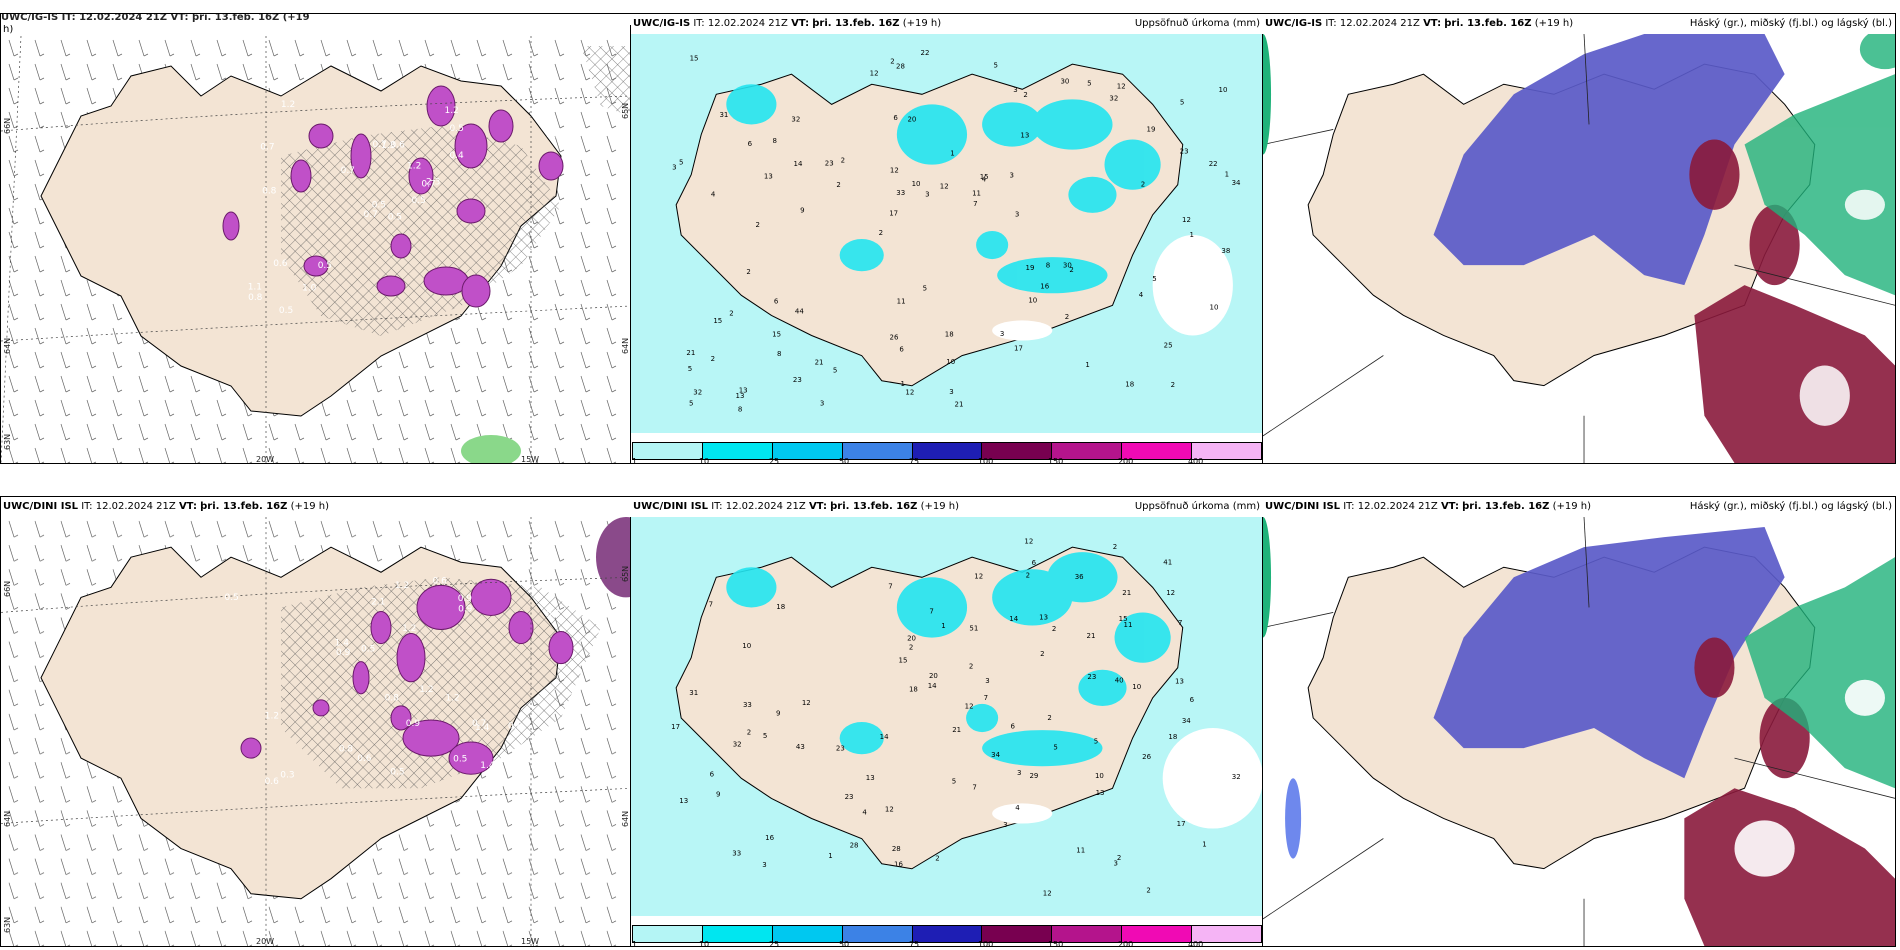 This screenshot has width=1900, height=950. I want to click on colorbar-tick: 200, so click(1125, 943).